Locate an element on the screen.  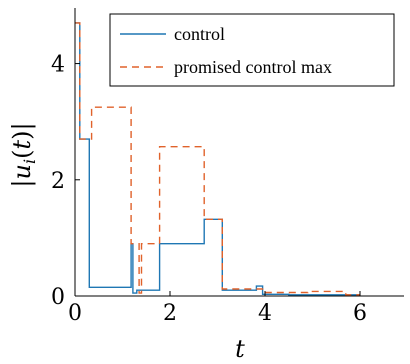
y-axis-label: |ui(t)| is located at coordinates (23, 154).